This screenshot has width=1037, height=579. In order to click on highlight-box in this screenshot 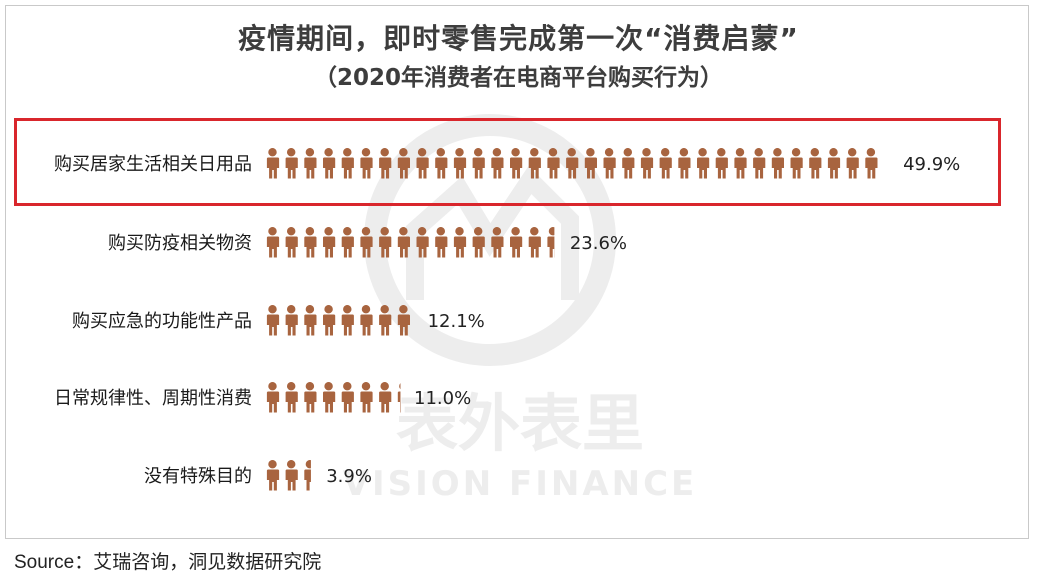, I will do `click(507, 162)`.